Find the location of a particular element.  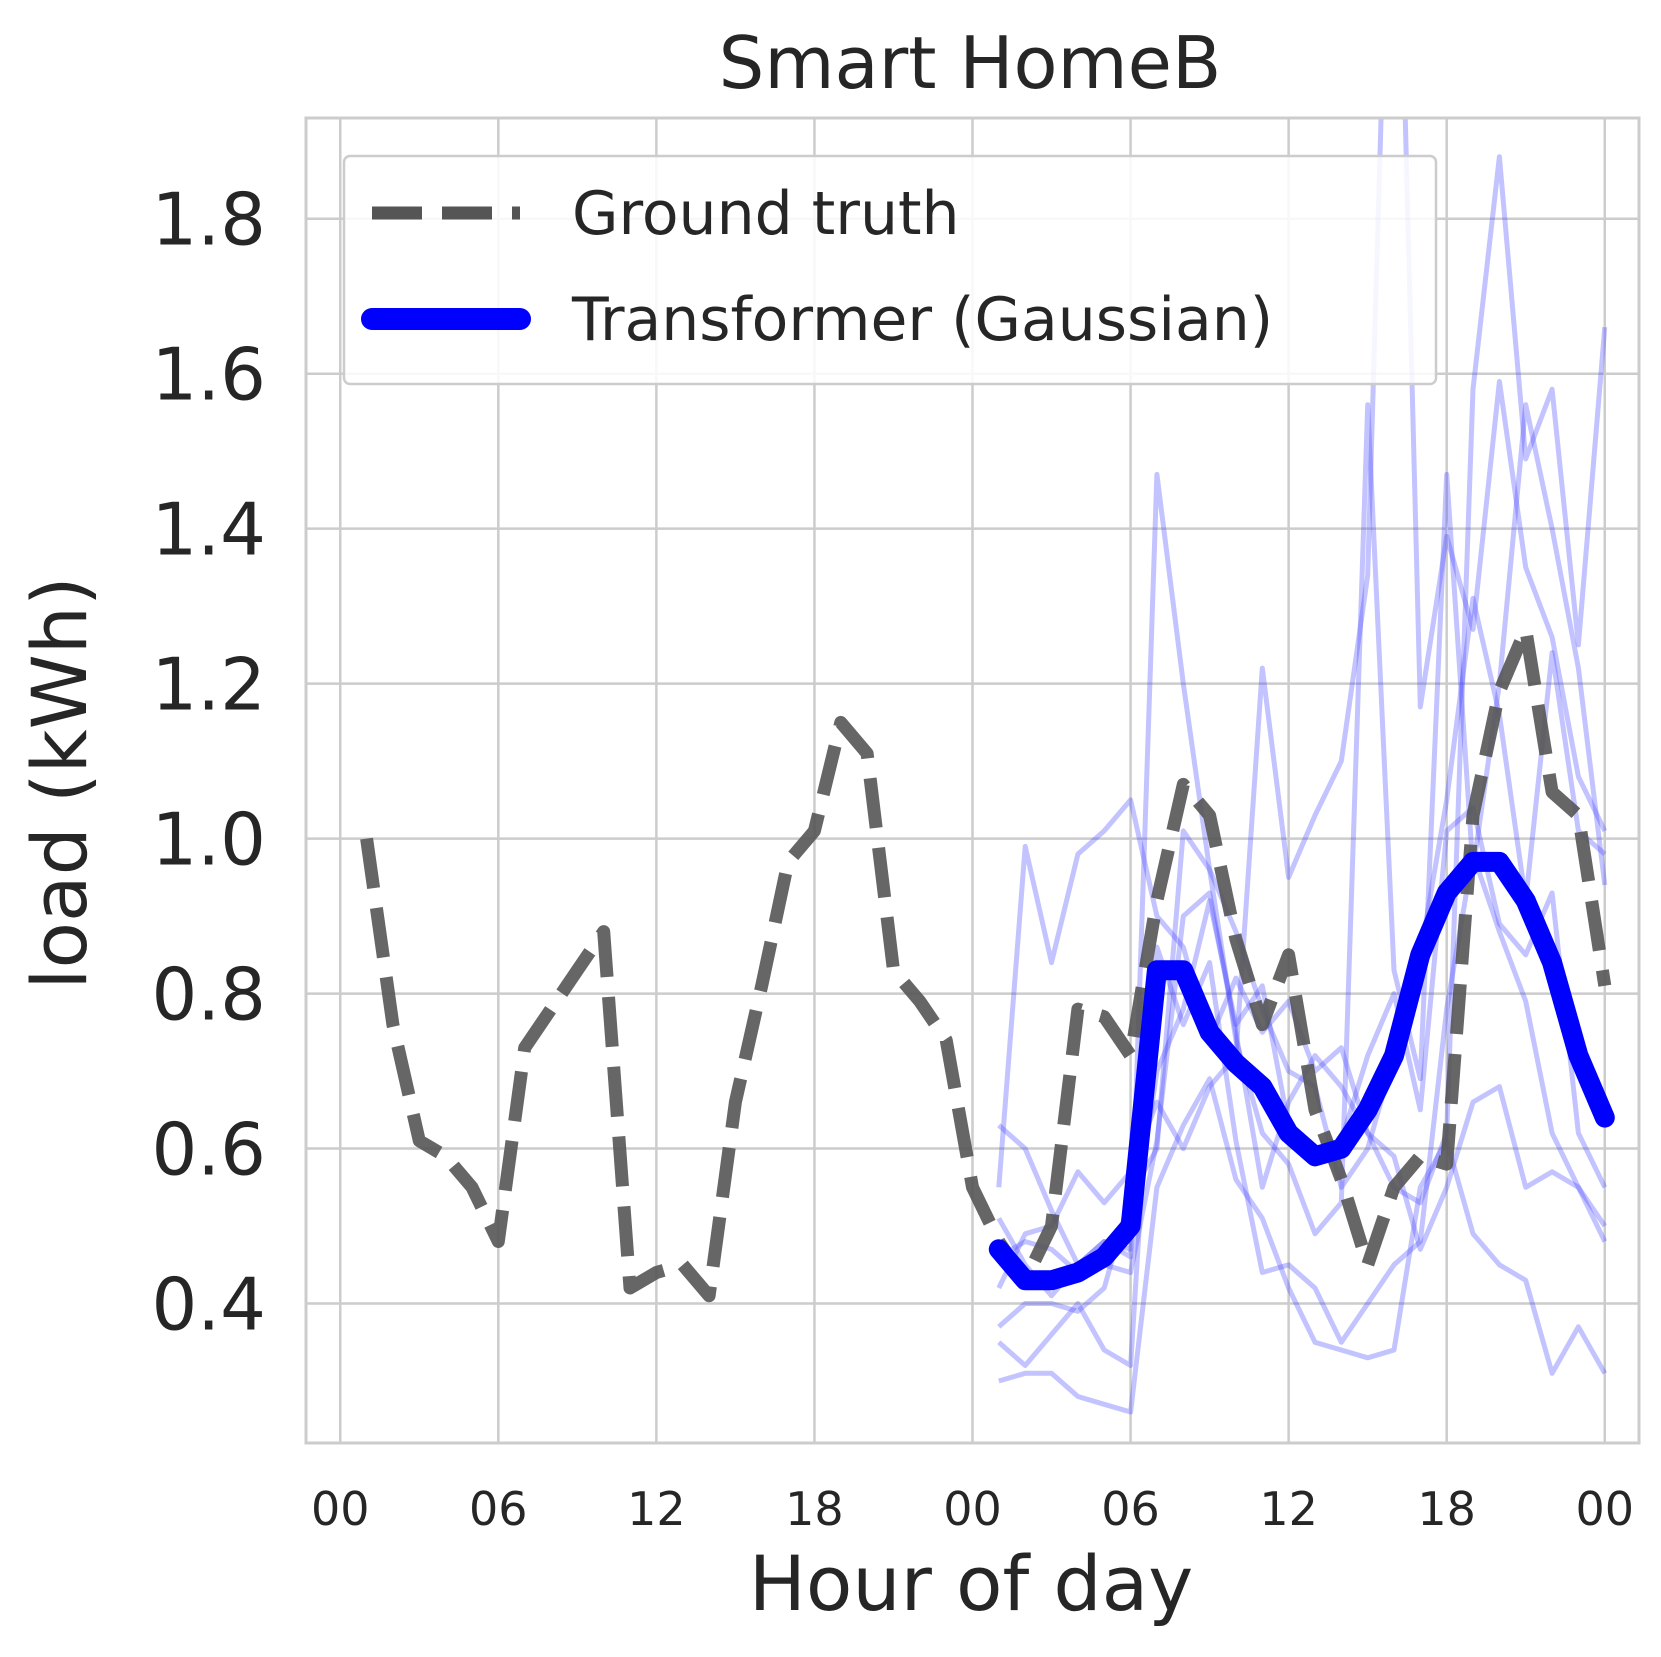

y-tick-label: 1.2 is located at coordinates (208, 685).